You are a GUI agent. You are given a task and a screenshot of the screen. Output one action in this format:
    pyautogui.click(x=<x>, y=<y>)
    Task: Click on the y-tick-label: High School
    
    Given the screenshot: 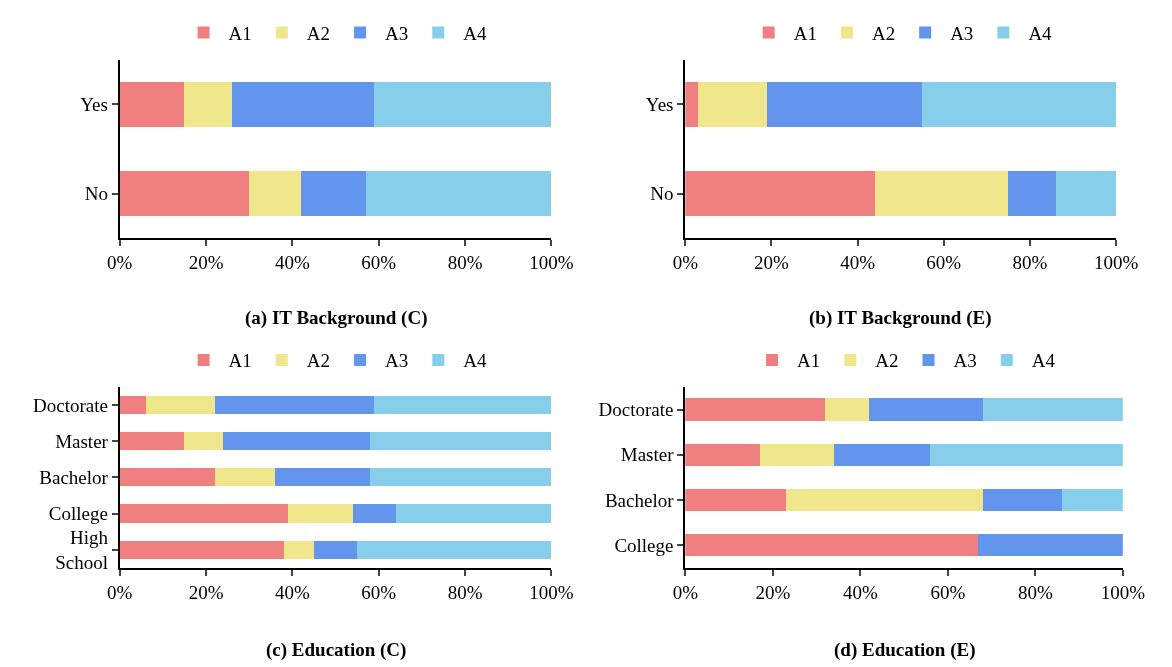 What is the action you would take?
    pyautogui.click(x=82, y=549)
    